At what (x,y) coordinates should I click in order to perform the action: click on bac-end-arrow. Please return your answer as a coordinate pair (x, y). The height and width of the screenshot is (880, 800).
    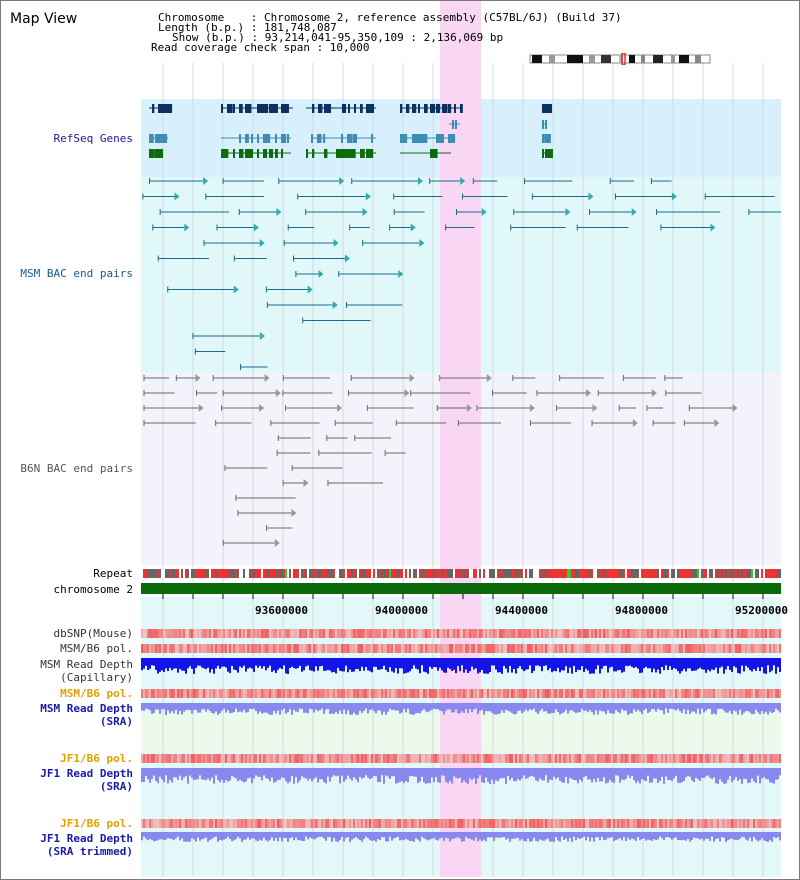
    Looking at the image, I should click on (236, 289).